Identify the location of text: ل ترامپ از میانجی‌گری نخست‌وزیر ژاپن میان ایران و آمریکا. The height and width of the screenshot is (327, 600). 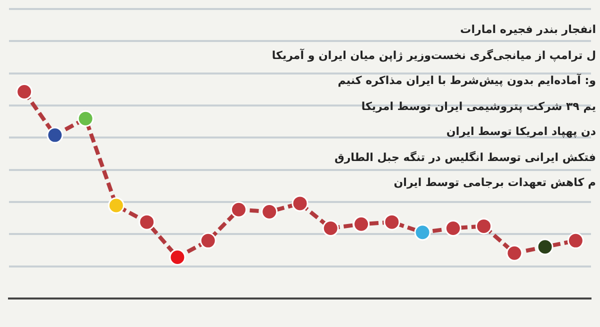
(434, 56).